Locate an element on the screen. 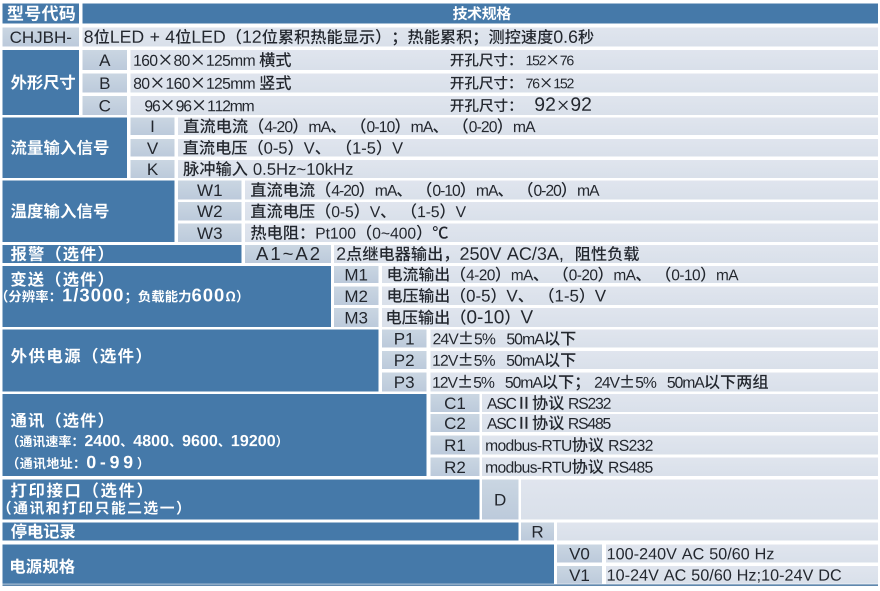 This screenshot has height=591, width=880. svg-text: W2 is located at coordinates (210, 211).